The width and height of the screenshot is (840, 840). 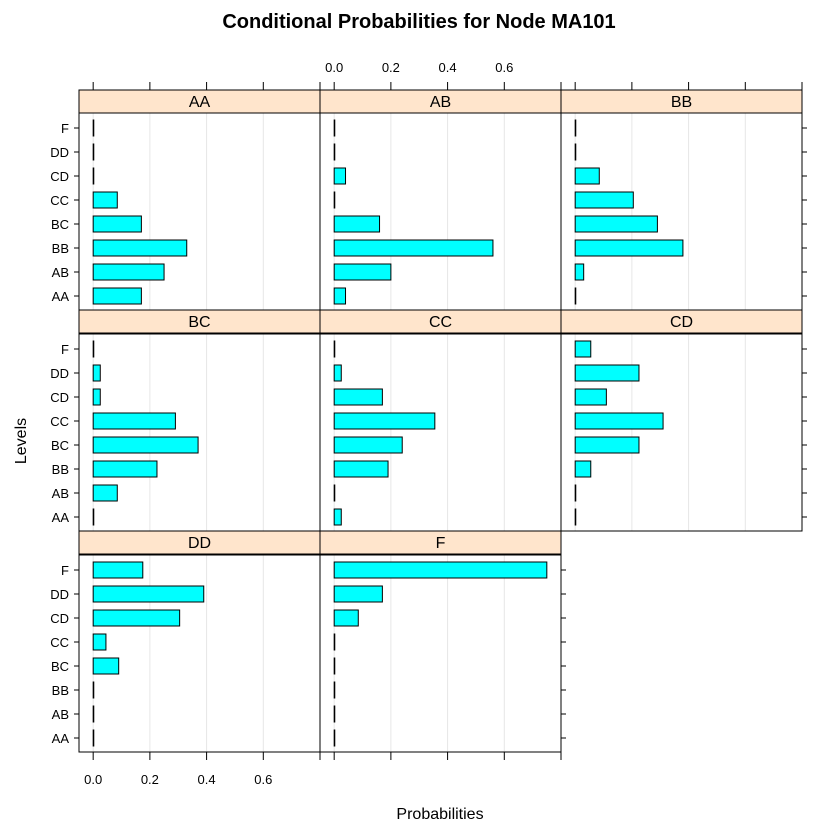 I want to click on bar-BC-BC, so click(x=145, y=445).